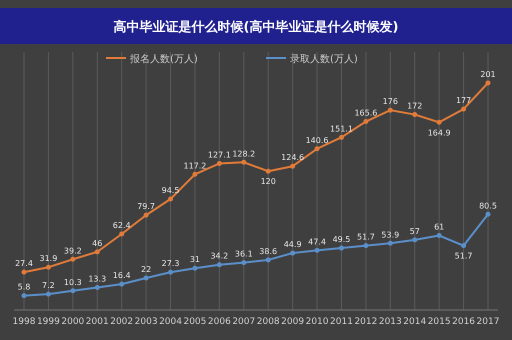 The height and width of the screenshot is (340, 512). I want to click on x-tick-label: 2010, so click(317, 322).